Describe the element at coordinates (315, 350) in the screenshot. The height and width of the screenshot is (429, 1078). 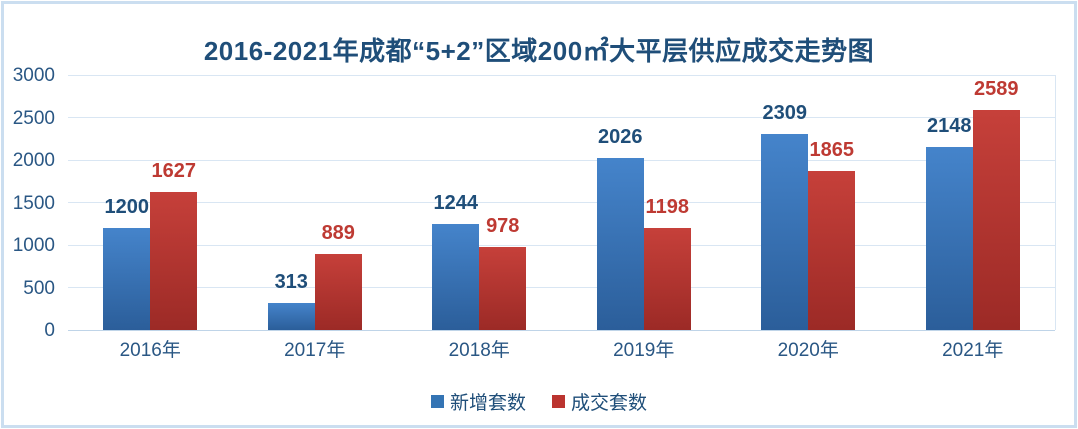
I see `x-tick-label: 2017年` at that location.